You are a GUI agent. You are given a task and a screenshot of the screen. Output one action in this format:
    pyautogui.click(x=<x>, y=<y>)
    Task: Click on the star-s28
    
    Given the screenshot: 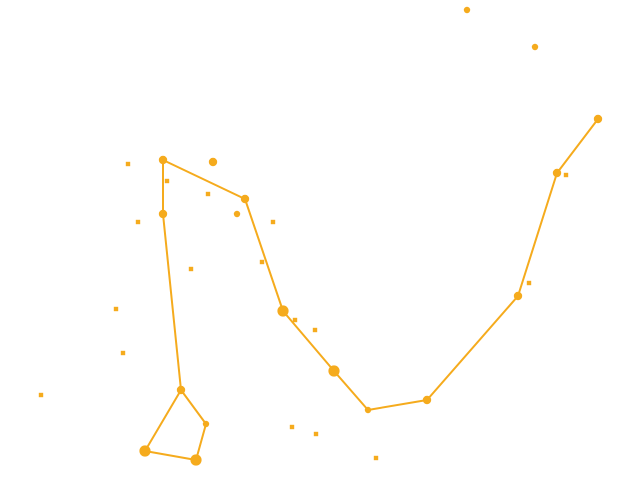 What is the action you would take?
    pyautogui.click(x=191, y=269)
    